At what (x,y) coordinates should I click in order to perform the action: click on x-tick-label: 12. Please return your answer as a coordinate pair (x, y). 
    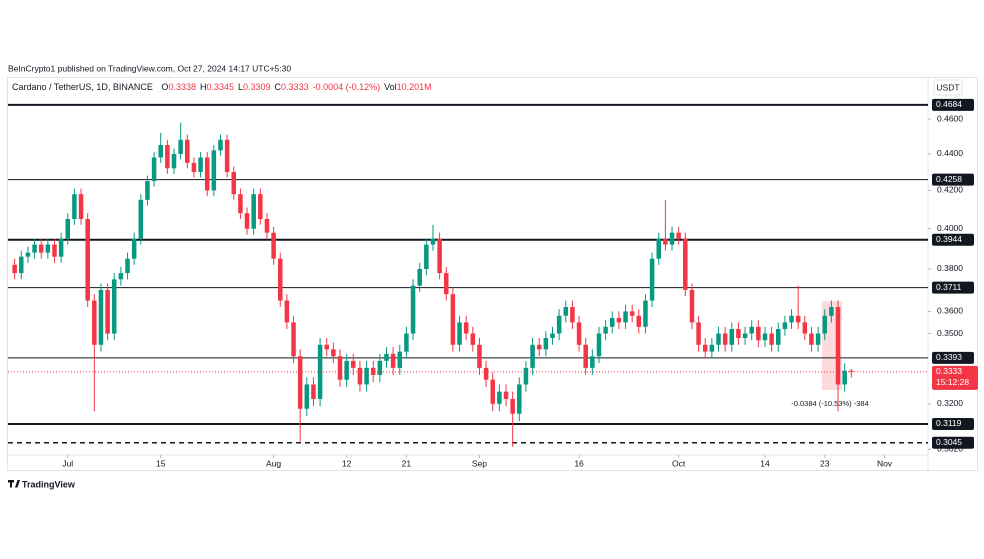
    Looking at the image, I should click on (347, 463).